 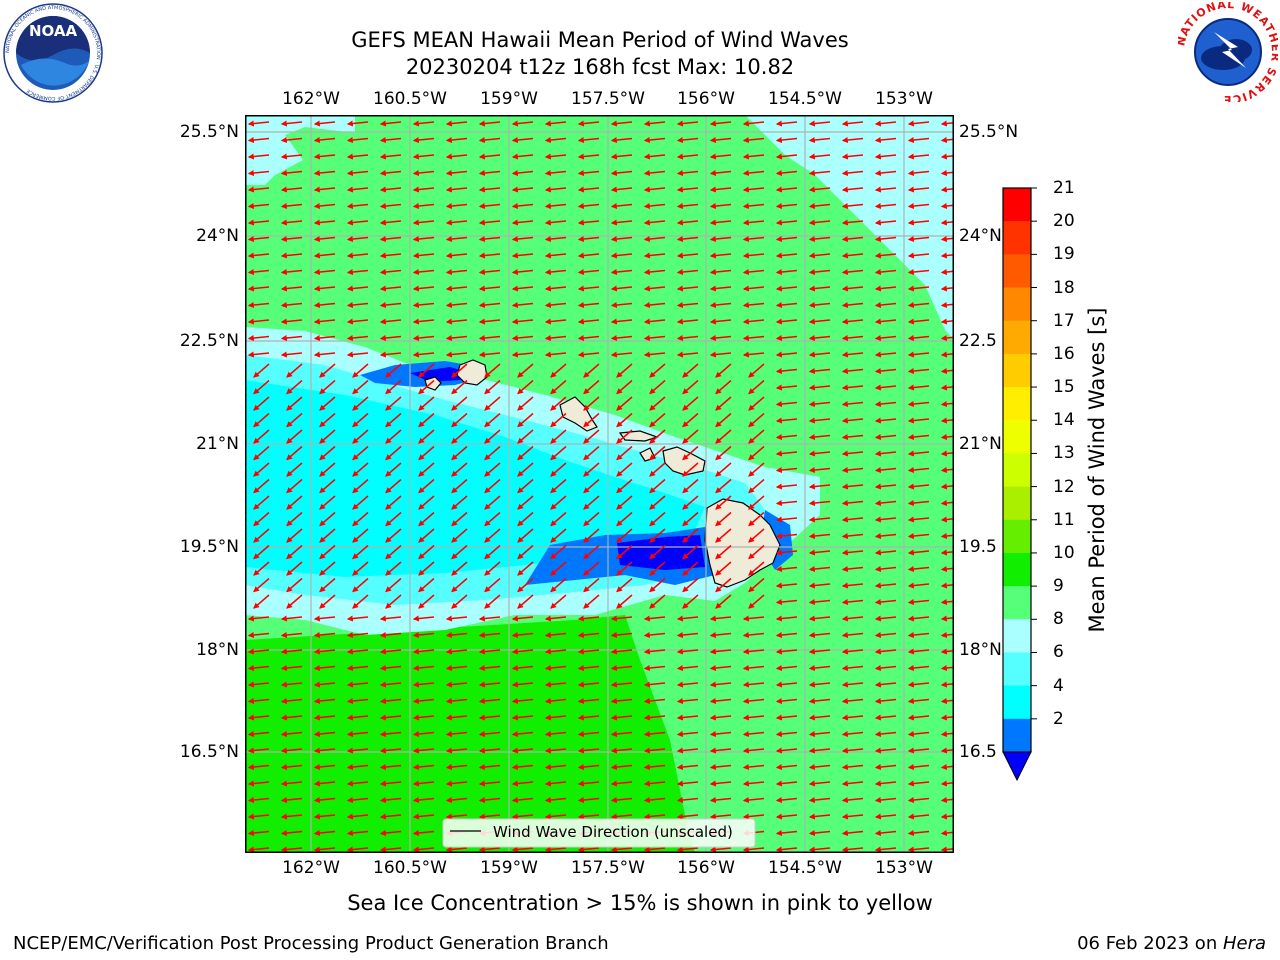 I want to click on noaa-logo-text: NOAA, so click(x=53, y=31).